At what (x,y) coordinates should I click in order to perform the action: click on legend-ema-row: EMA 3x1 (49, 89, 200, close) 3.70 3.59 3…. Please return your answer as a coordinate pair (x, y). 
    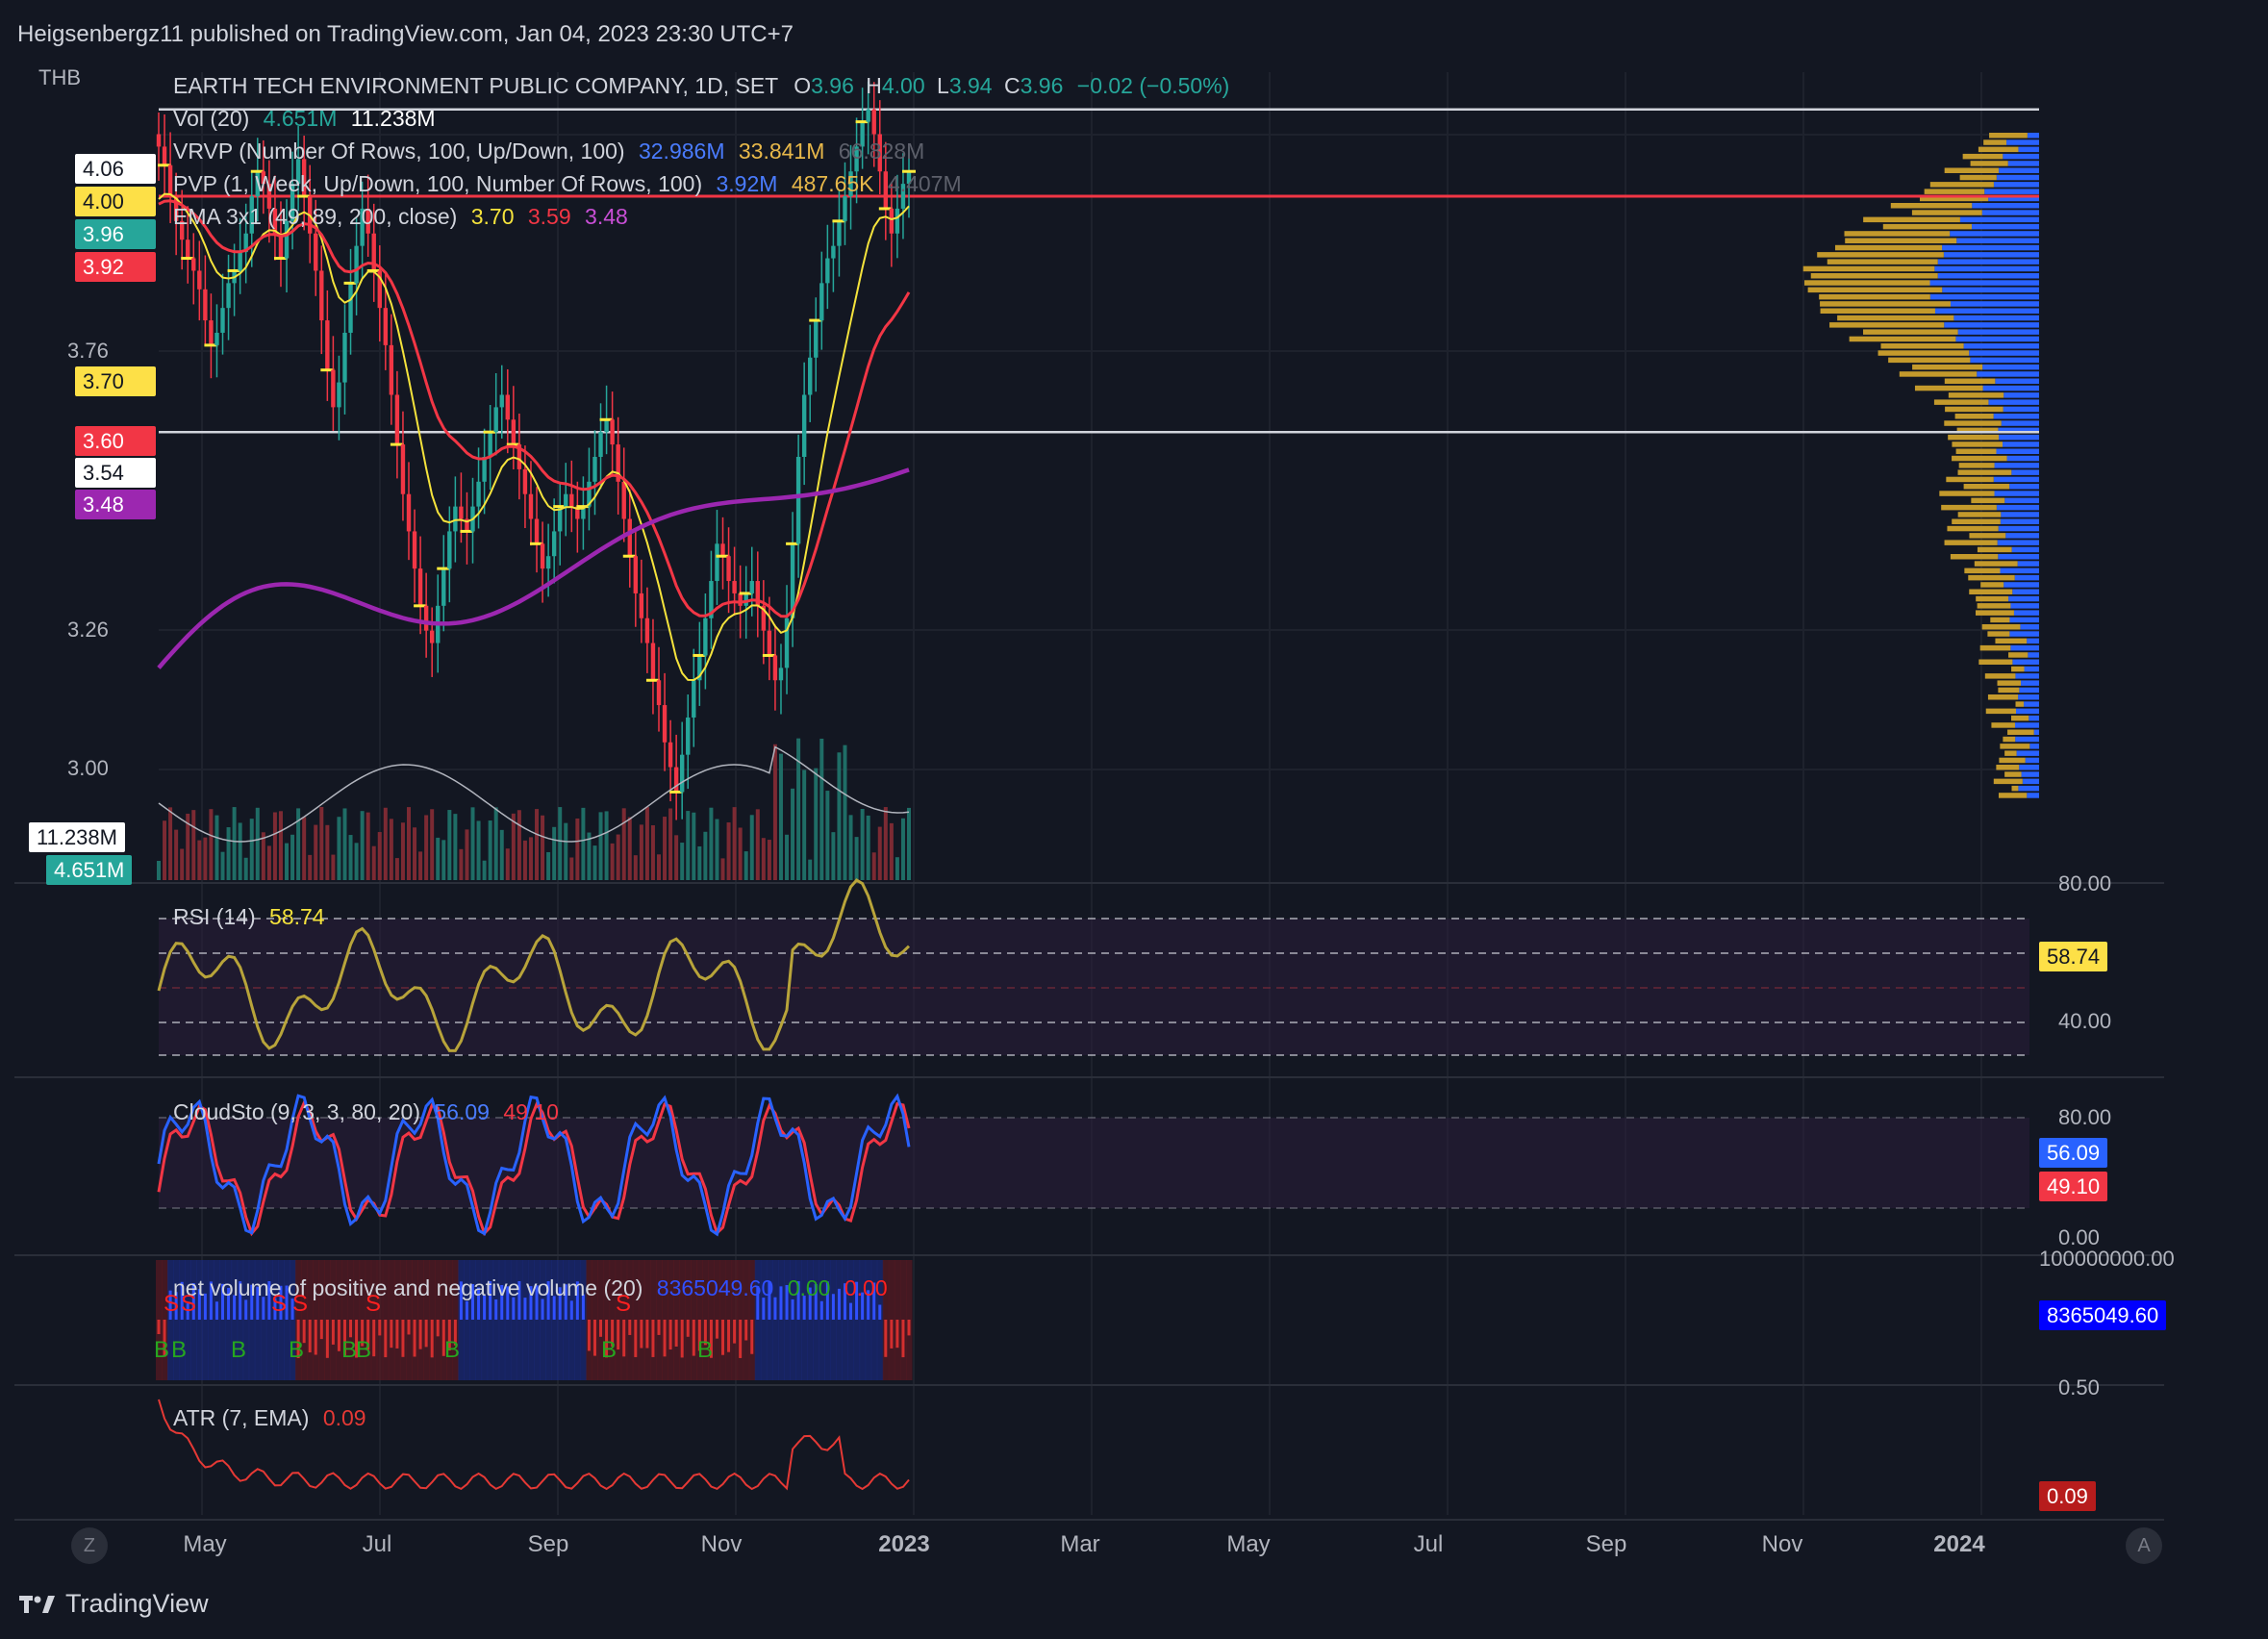
    Looking at the image, I should click on (401, 217).